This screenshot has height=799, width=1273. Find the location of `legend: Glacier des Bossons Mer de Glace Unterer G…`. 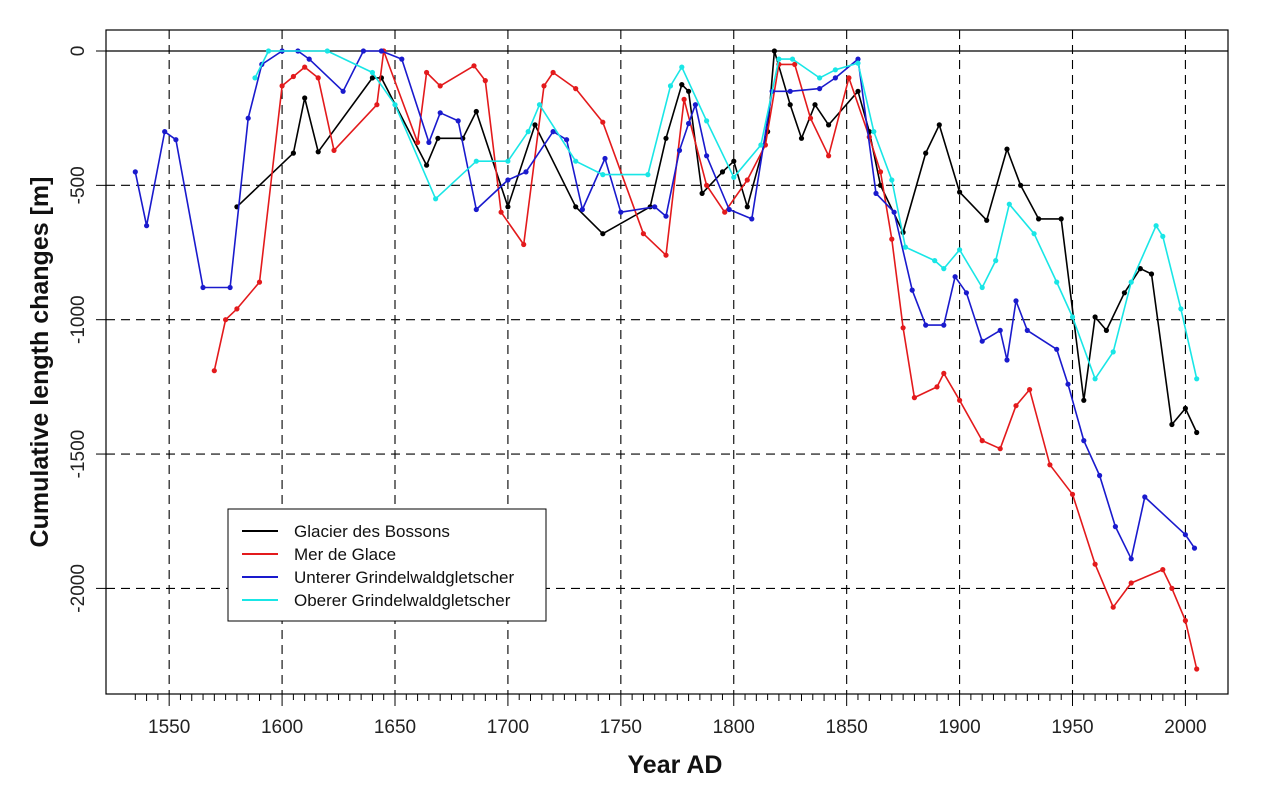

legend: Glacier des Bossons Mer de Glace Unterer G… is located at coordinates (387, 565).